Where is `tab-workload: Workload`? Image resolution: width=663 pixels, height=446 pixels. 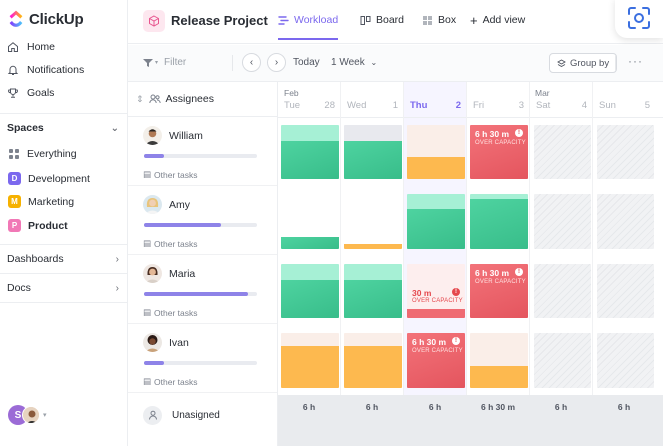
tab-workload: Workload is located at coordinates (308, 27).